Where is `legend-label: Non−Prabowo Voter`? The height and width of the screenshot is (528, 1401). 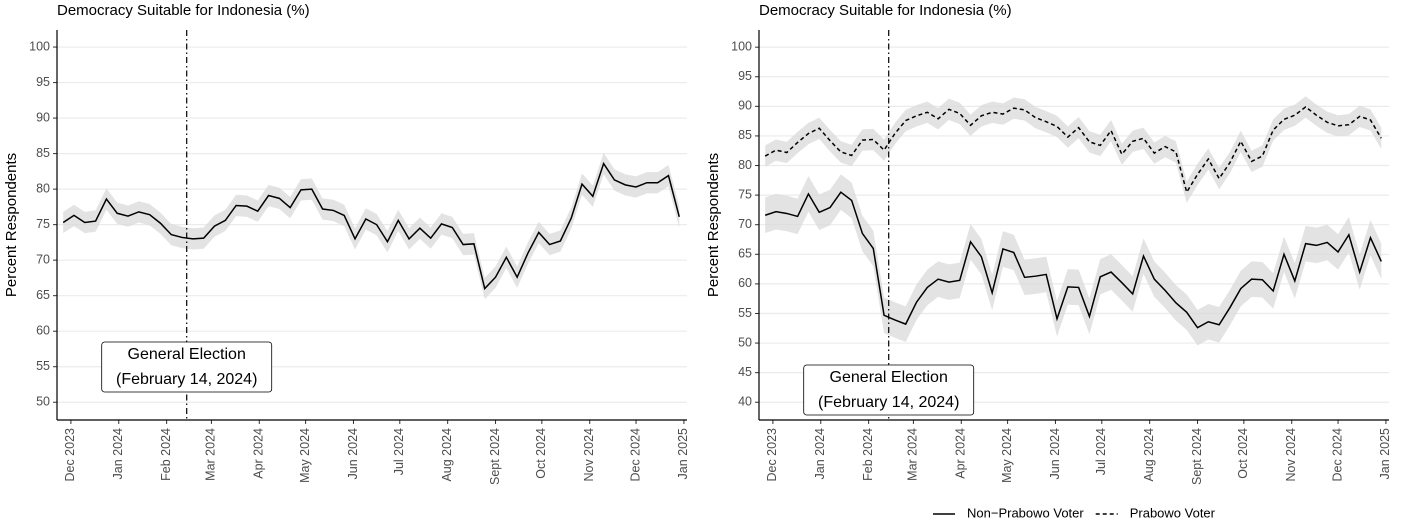 legend-label: Non−Prabowo Voter is located at coordinates (1025, 512).